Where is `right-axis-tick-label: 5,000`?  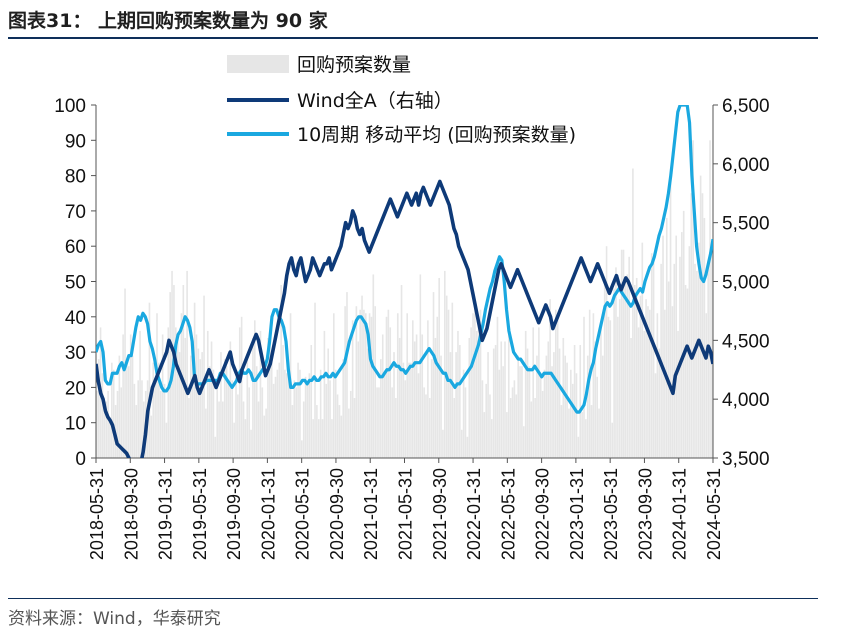
right-axis-tick-label: 5,000 is located at coordinates (746, 283).